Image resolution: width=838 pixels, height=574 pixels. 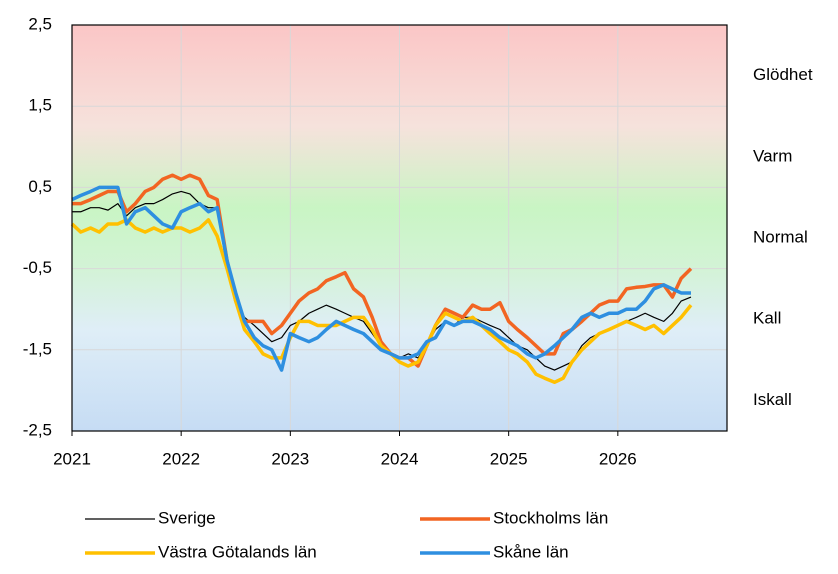 I want to click on y-tick-label: 2,5, so click(x=40, y=23).